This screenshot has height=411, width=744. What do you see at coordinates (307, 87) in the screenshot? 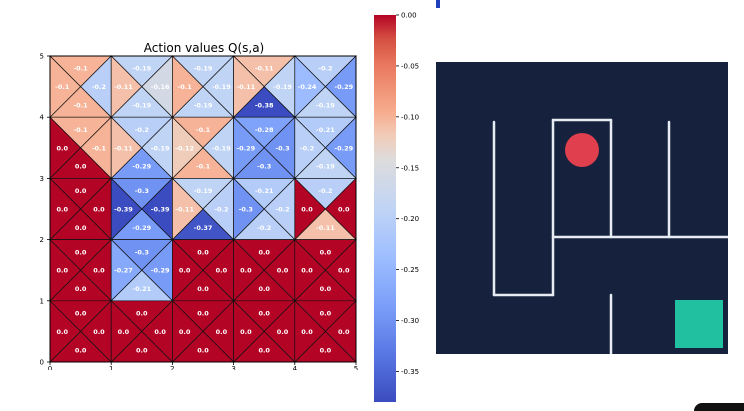
I see `q-value-label: -0.24` at bounding box center [307, 87].